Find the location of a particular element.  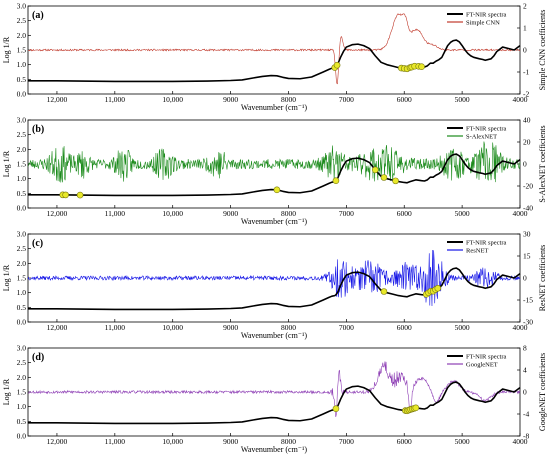

panel-c-xtick-label: 9000 is located at coordinates (230, 327).